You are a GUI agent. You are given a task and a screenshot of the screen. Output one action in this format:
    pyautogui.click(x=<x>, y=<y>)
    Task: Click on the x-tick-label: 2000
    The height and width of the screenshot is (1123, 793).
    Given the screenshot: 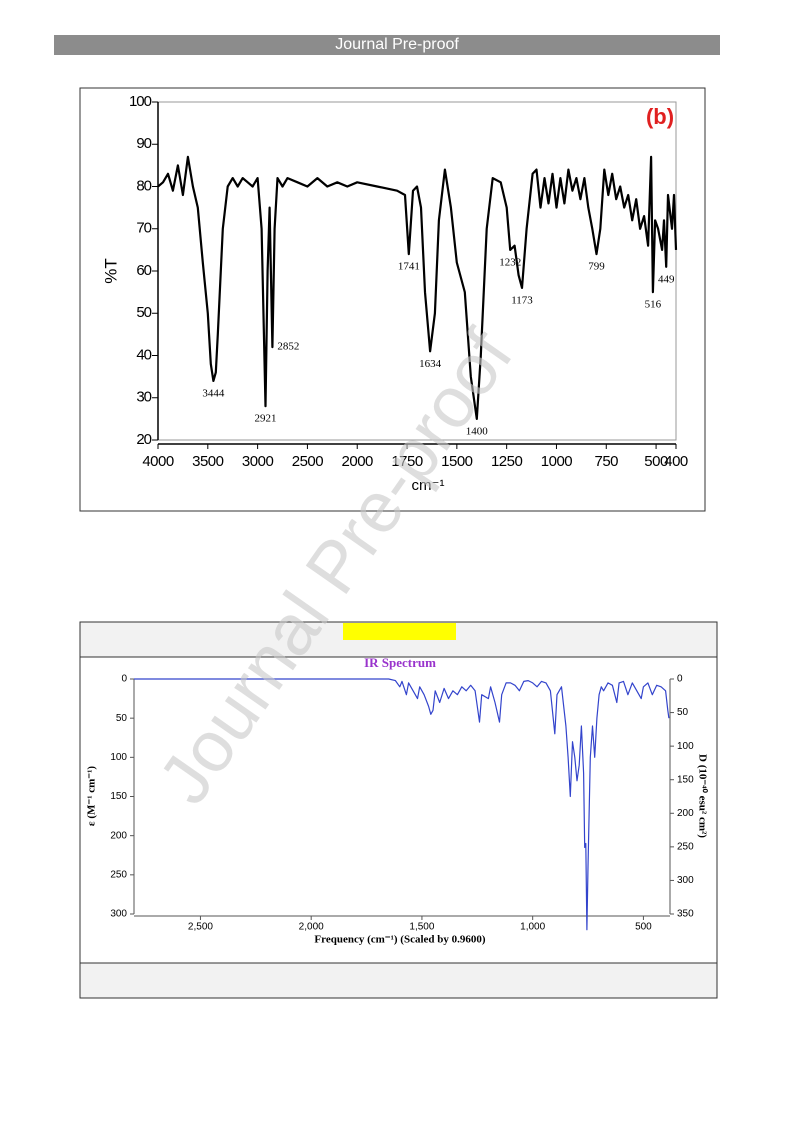 What is the action you would take?
    pyautogui.click(x=358, y=461)
    